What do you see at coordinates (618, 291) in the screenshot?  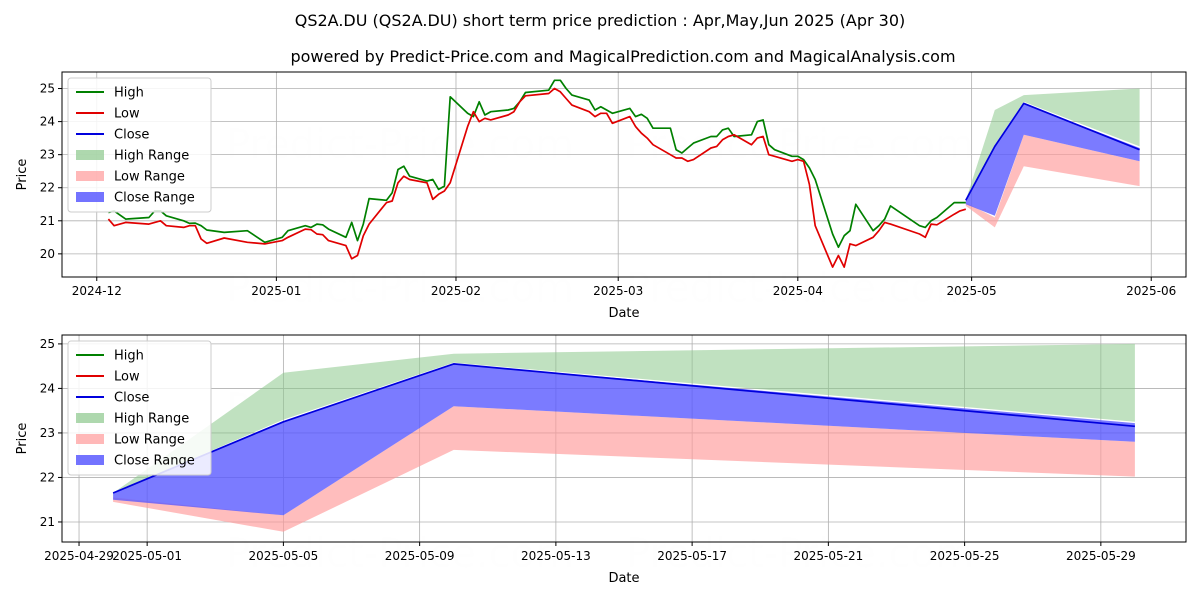 I see `x-tick-label: 2025-03` at bounding box center [618, 291].